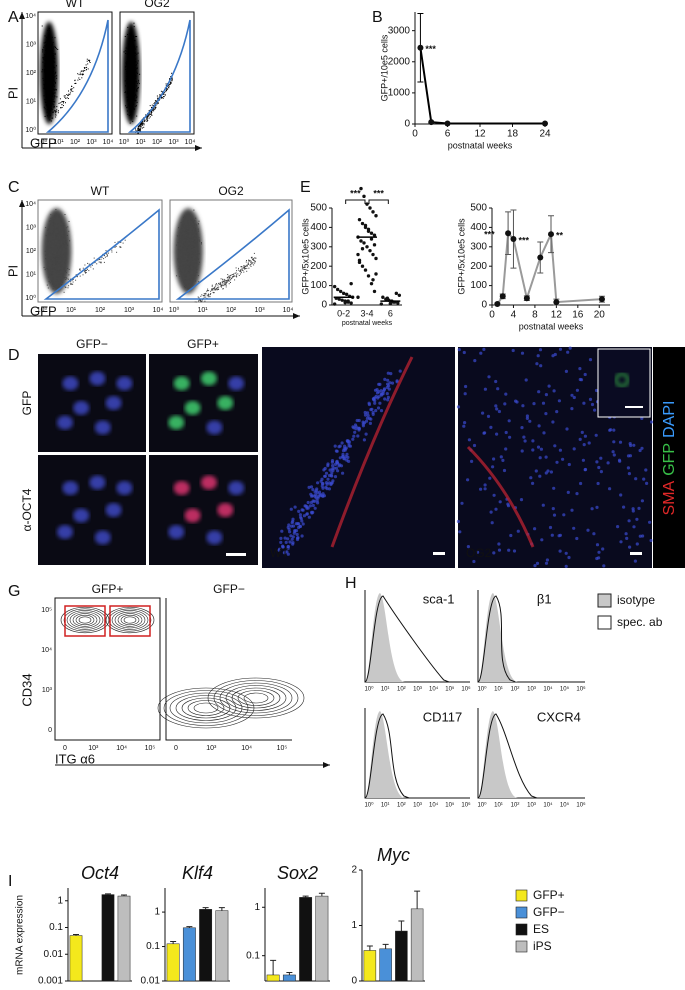 This screenshot has height=990, width=685. Describe the element at coordinates (542, 946) in the screenshot. I see `legend-label: iPS` at that location.